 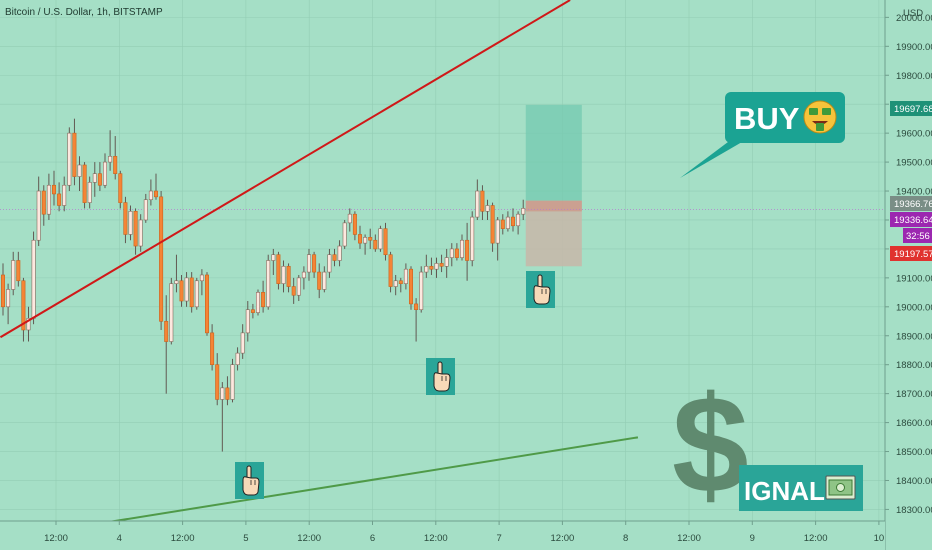 I want to click on target-zone, so click(x=553, y=152).